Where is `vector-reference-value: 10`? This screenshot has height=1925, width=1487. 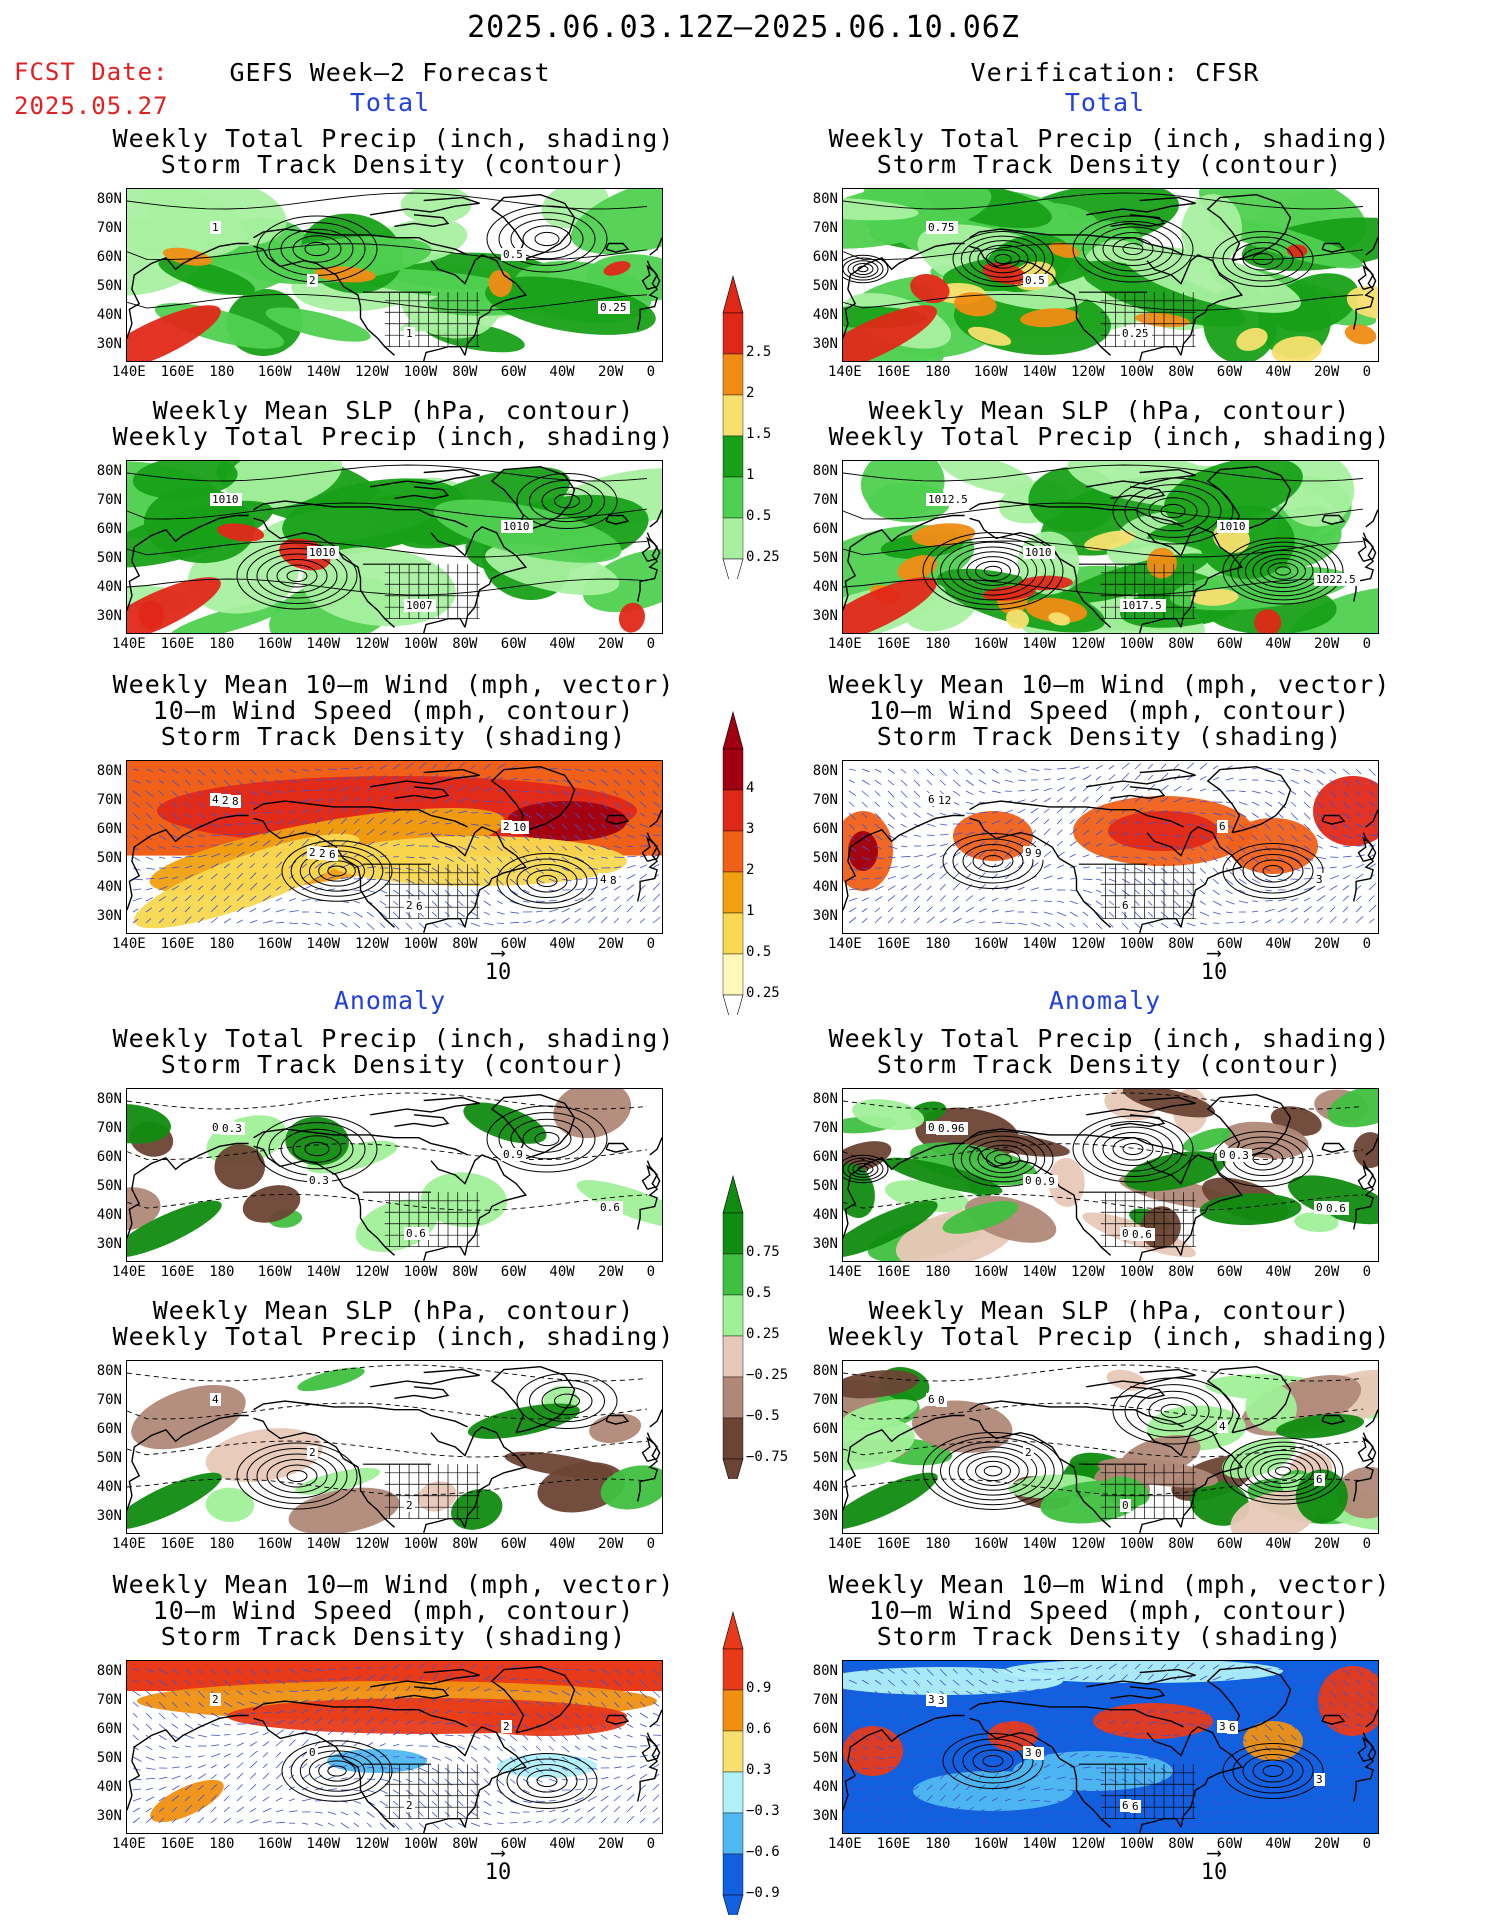 vector-reference-value: 10 is located at coordinates (1214, 1872).